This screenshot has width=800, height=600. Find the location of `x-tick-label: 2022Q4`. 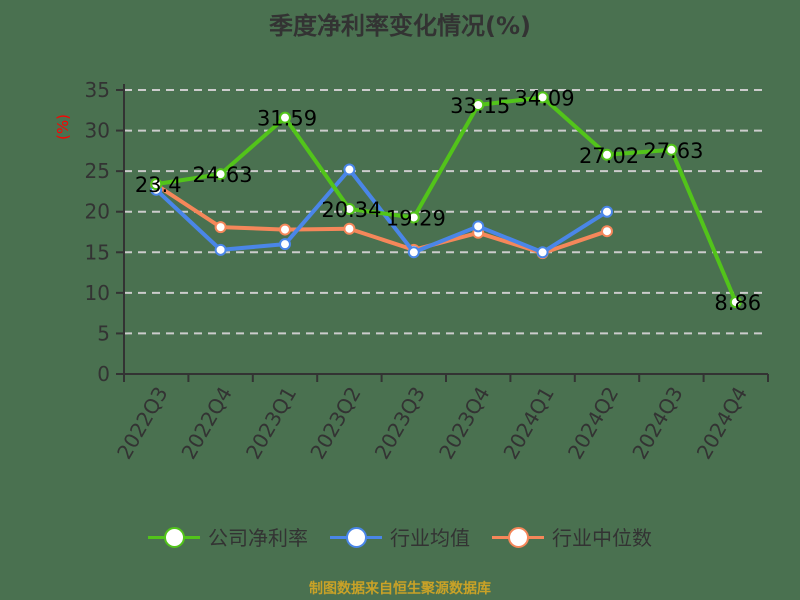

x-tick-label: 2022Q4 is located at coordinates (206, 423).